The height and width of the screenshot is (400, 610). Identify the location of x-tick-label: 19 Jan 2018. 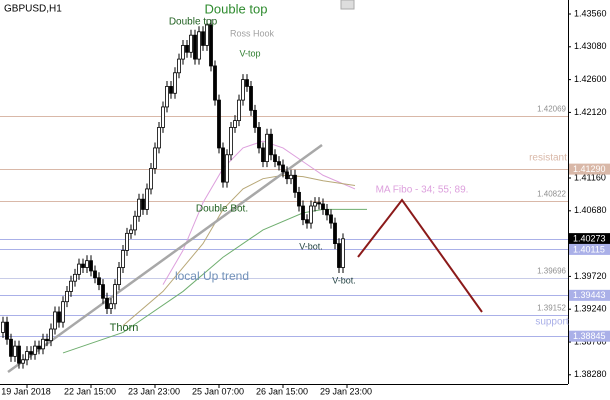
(26, 391).